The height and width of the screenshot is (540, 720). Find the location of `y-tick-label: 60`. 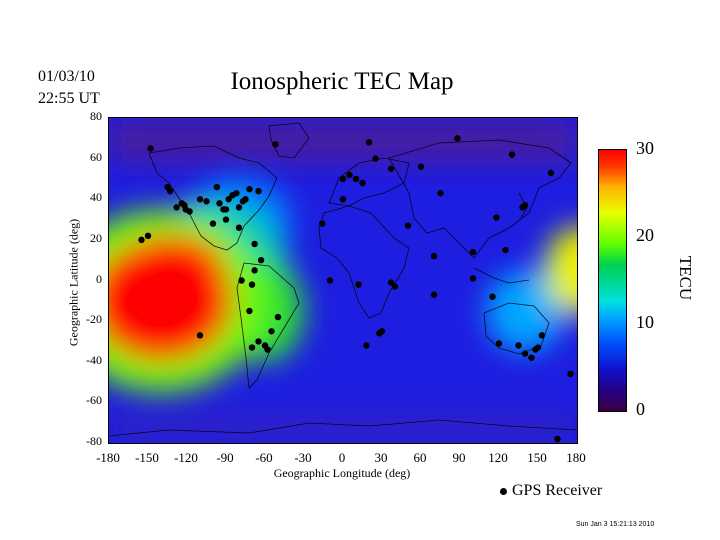

y-tick-label: 60 is located at coordinates (96, 156).